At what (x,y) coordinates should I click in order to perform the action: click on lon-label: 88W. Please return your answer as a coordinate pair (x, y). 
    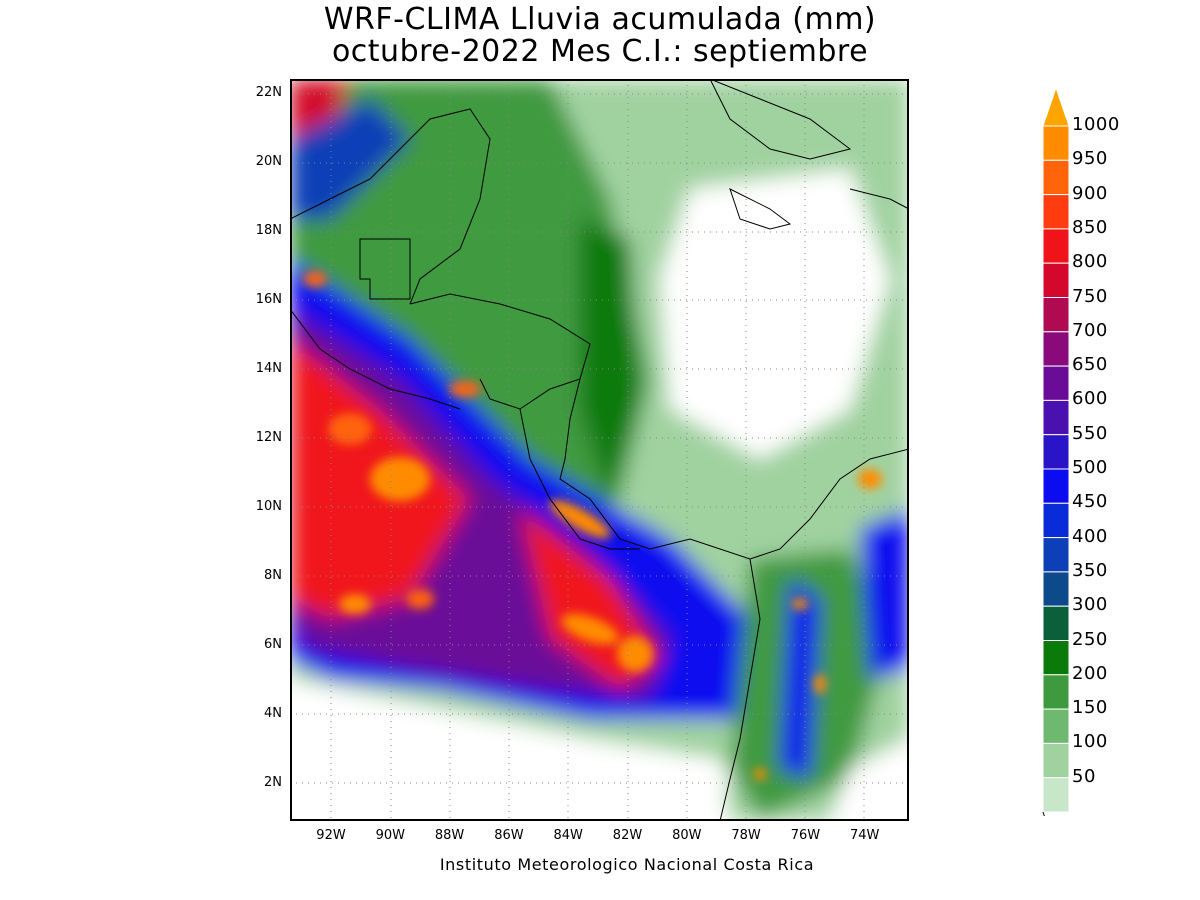
    Looking at the image, I should click on (449, 835).